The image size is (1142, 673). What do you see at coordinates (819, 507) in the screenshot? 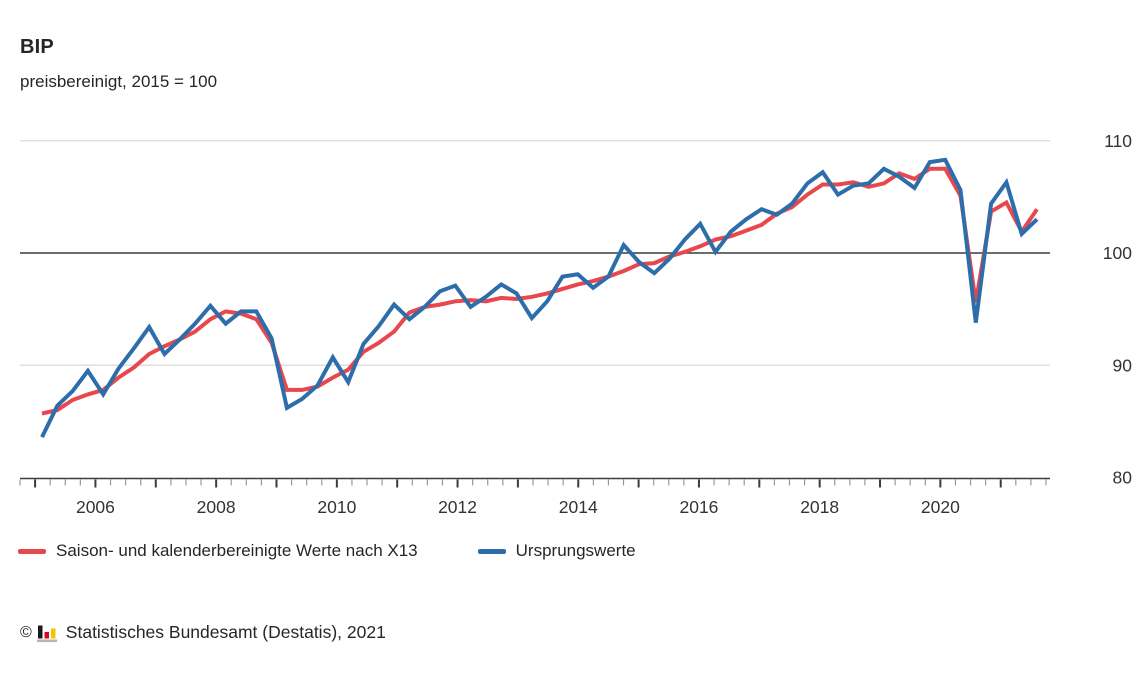
I see `x-axis-label-2018: 2018` at bounding box center [819, 507].